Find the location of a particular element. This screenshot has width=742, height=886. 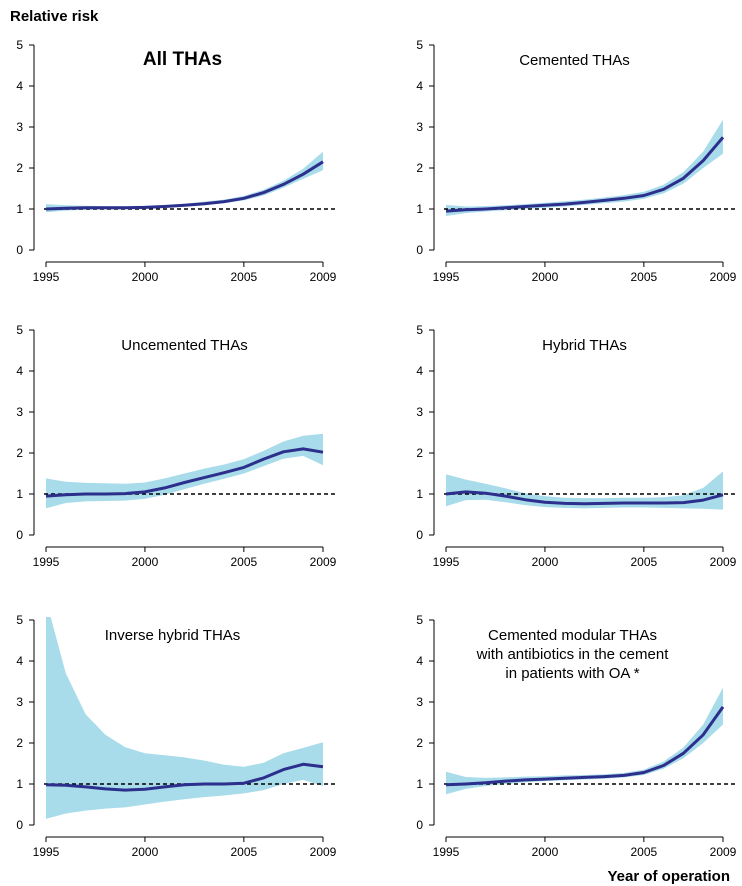

panel-title: All THAs is located at coordinates (182, 59).